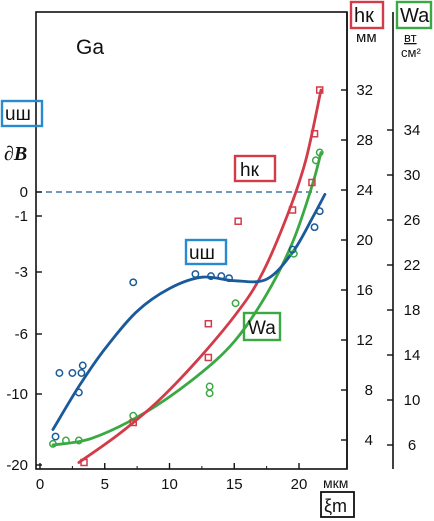 This screenshot has width=434, height=521. What do you see at coordinates (335, 483) in the screenshot?
I see `x-axis-unit: мкм` at bounding box center [335, 483].